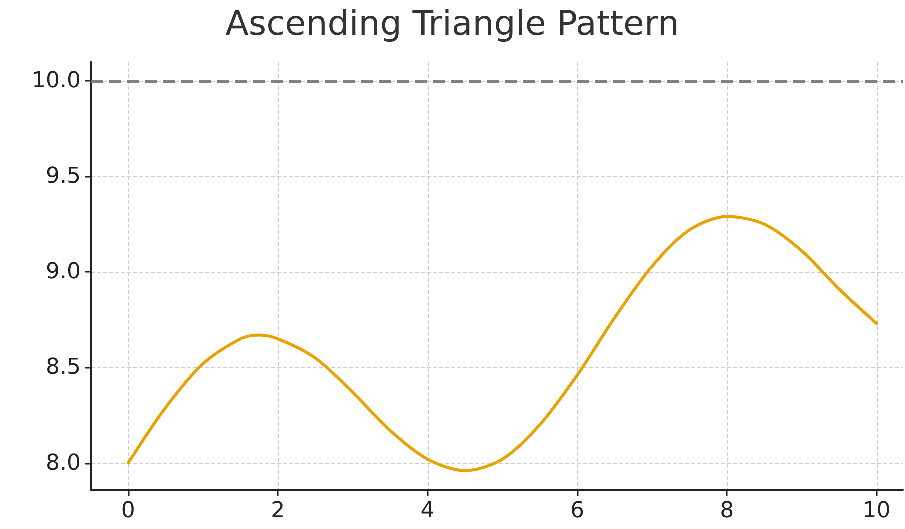 The width and height of the screenshot is (905, 529). I want to click on x-tick-label: 0, so click(128, 511).